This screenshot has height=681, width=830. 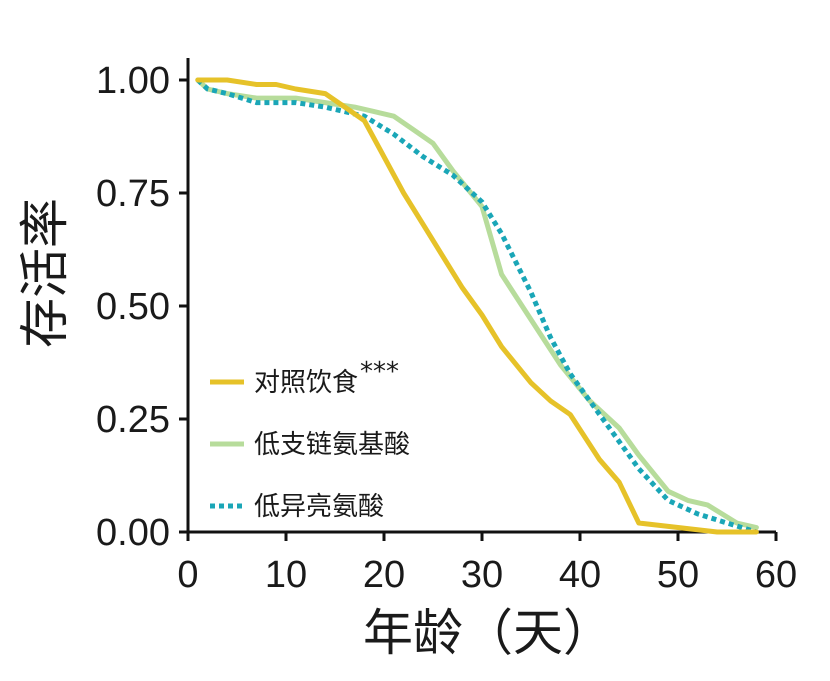 What do you see at coordinates (384, 575) in the screenshot?
I see `x-tick-label: 20` at bounding box center [384, 575].